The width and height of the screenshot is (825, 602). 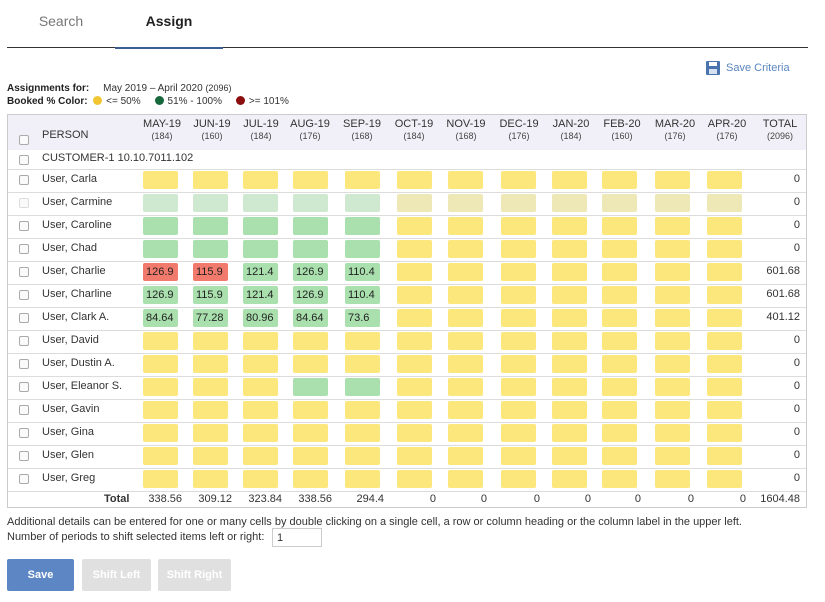 I want to click on select-all-checkbox, so click(x=24, y=140).